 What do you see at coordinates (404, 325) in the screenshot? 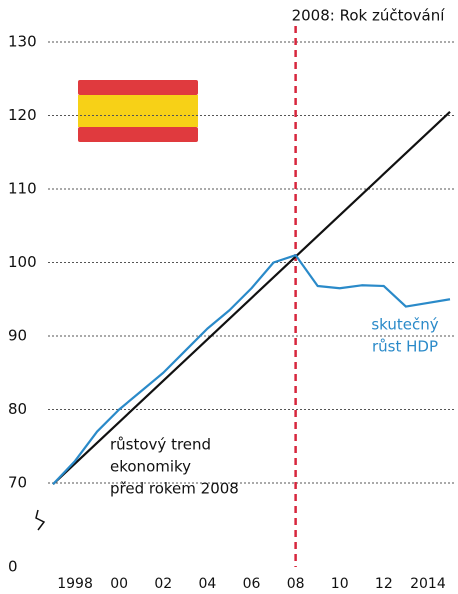
I see `annotation: skutečný` at bounding box center [404, 325].